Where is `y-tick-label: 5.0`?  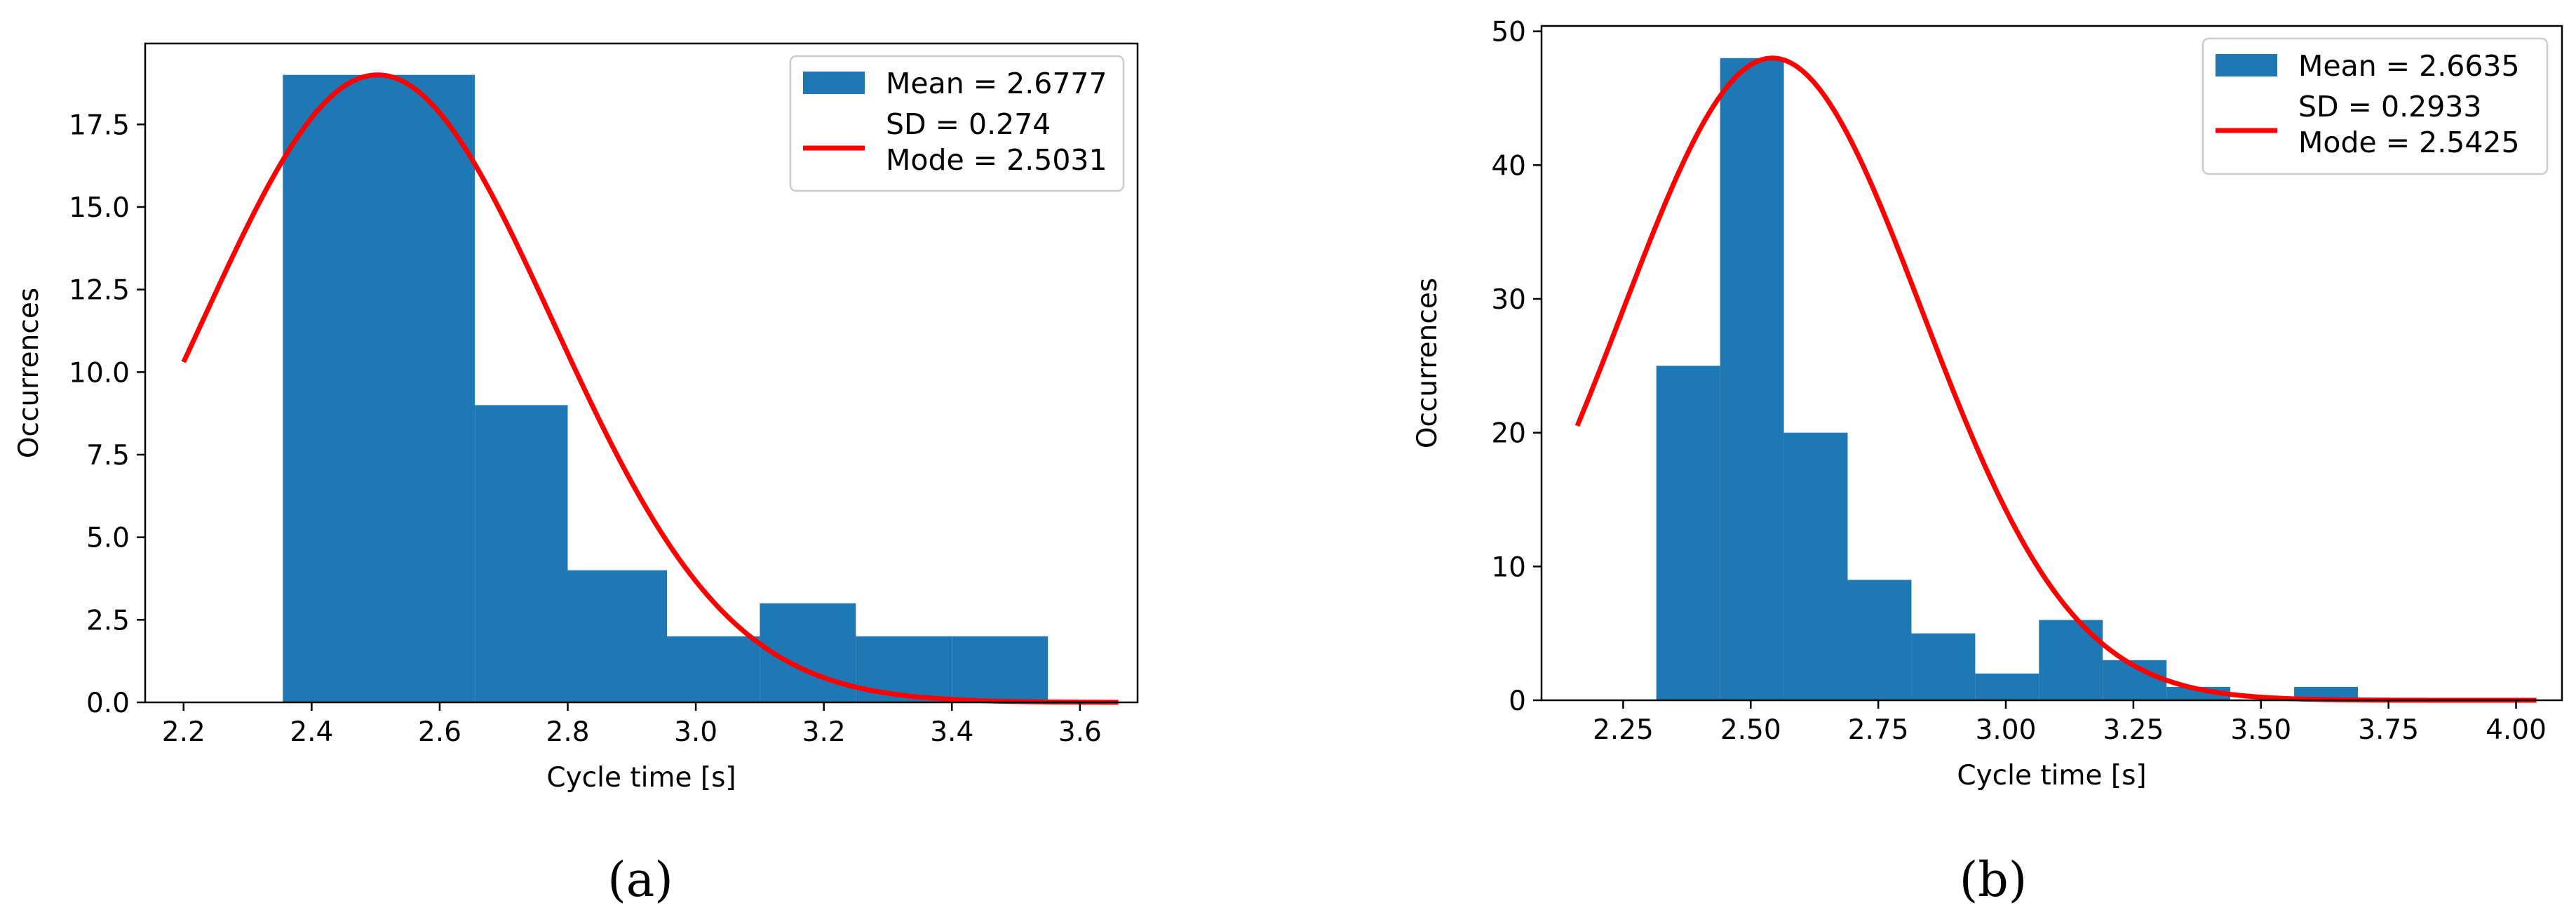 y-tick-label: 5.0 is located at coordinates (108, 538).